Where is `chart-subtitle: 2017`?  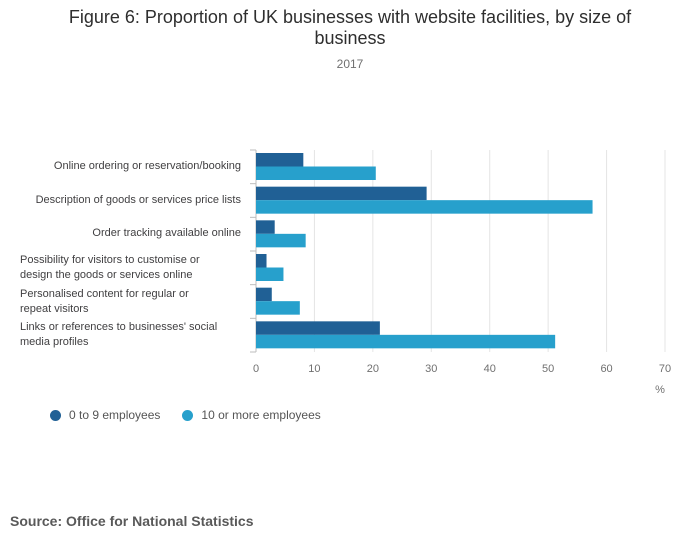 chart-subtitle: 2017 is located at coordinates (350, 64).